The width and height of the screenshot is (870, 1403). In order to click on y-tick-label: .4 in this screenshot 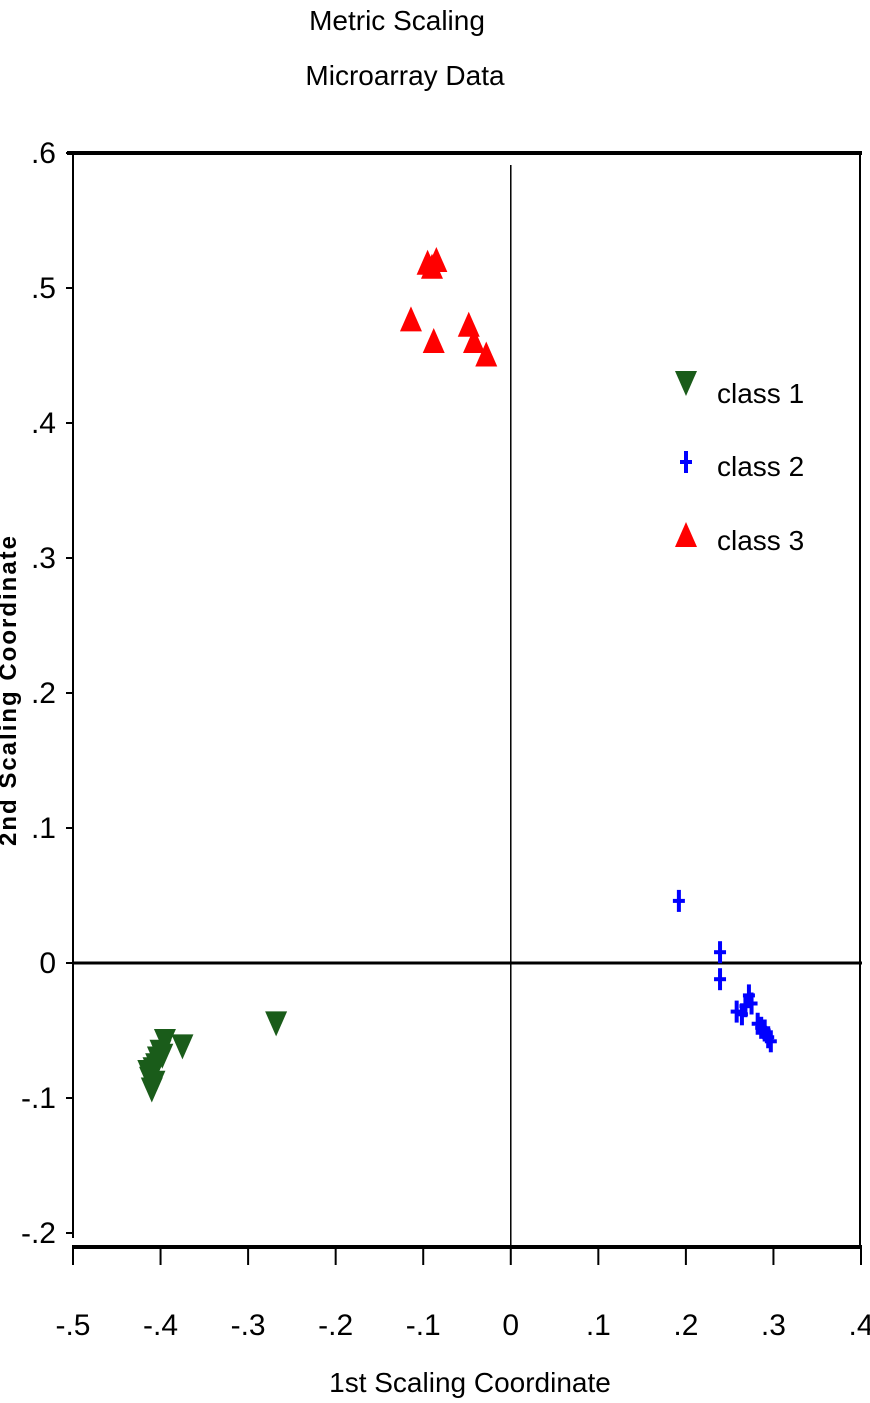, I will do `click(43, 423)`.